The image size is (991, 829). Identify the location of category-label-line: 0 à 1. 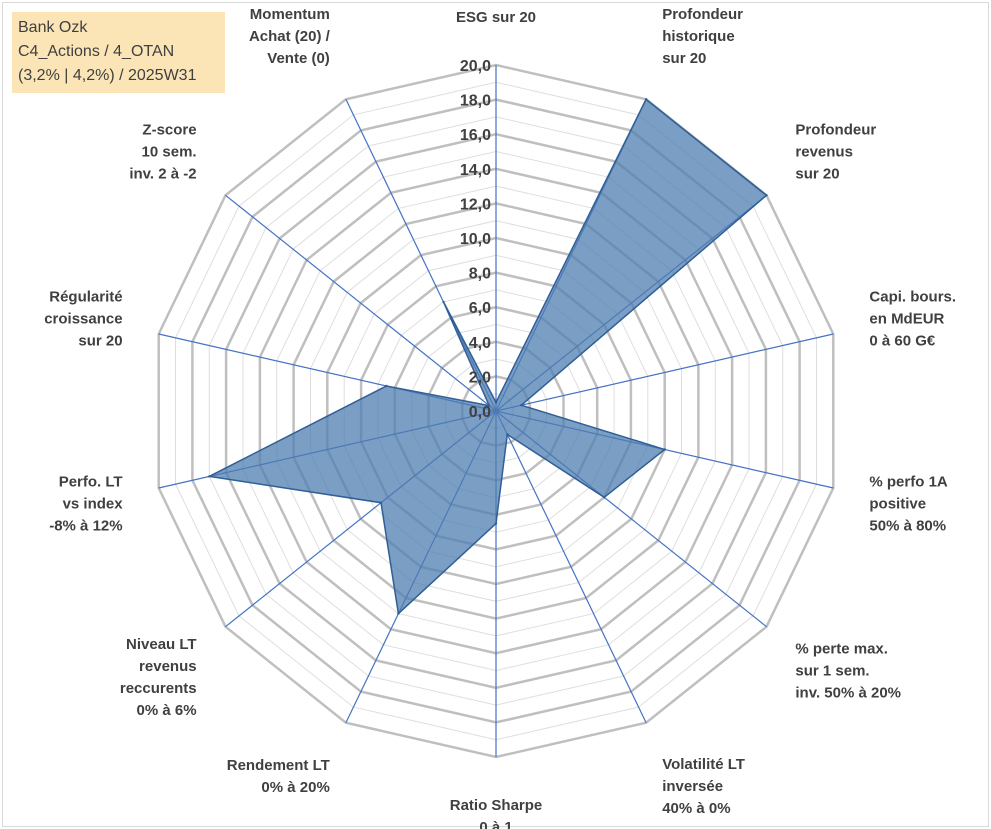
(495, 824).